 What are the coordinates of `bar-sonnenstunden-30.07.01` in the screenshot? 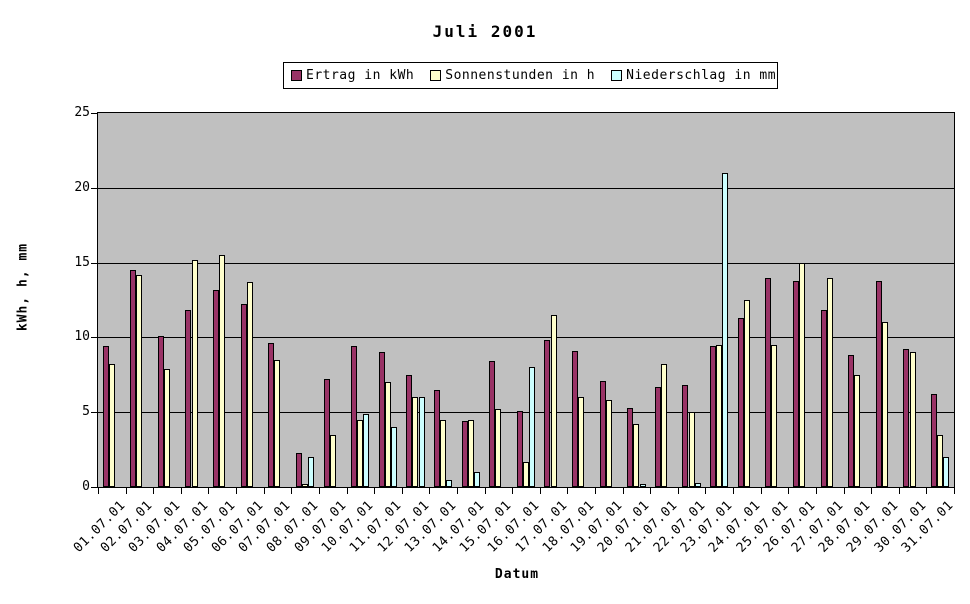 It's located at (913, 419).